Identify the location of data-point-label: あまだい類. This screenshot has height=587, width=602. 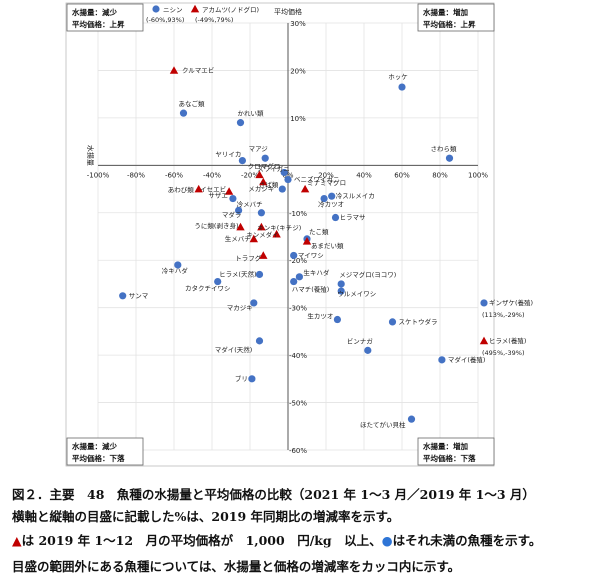
(327, 245).